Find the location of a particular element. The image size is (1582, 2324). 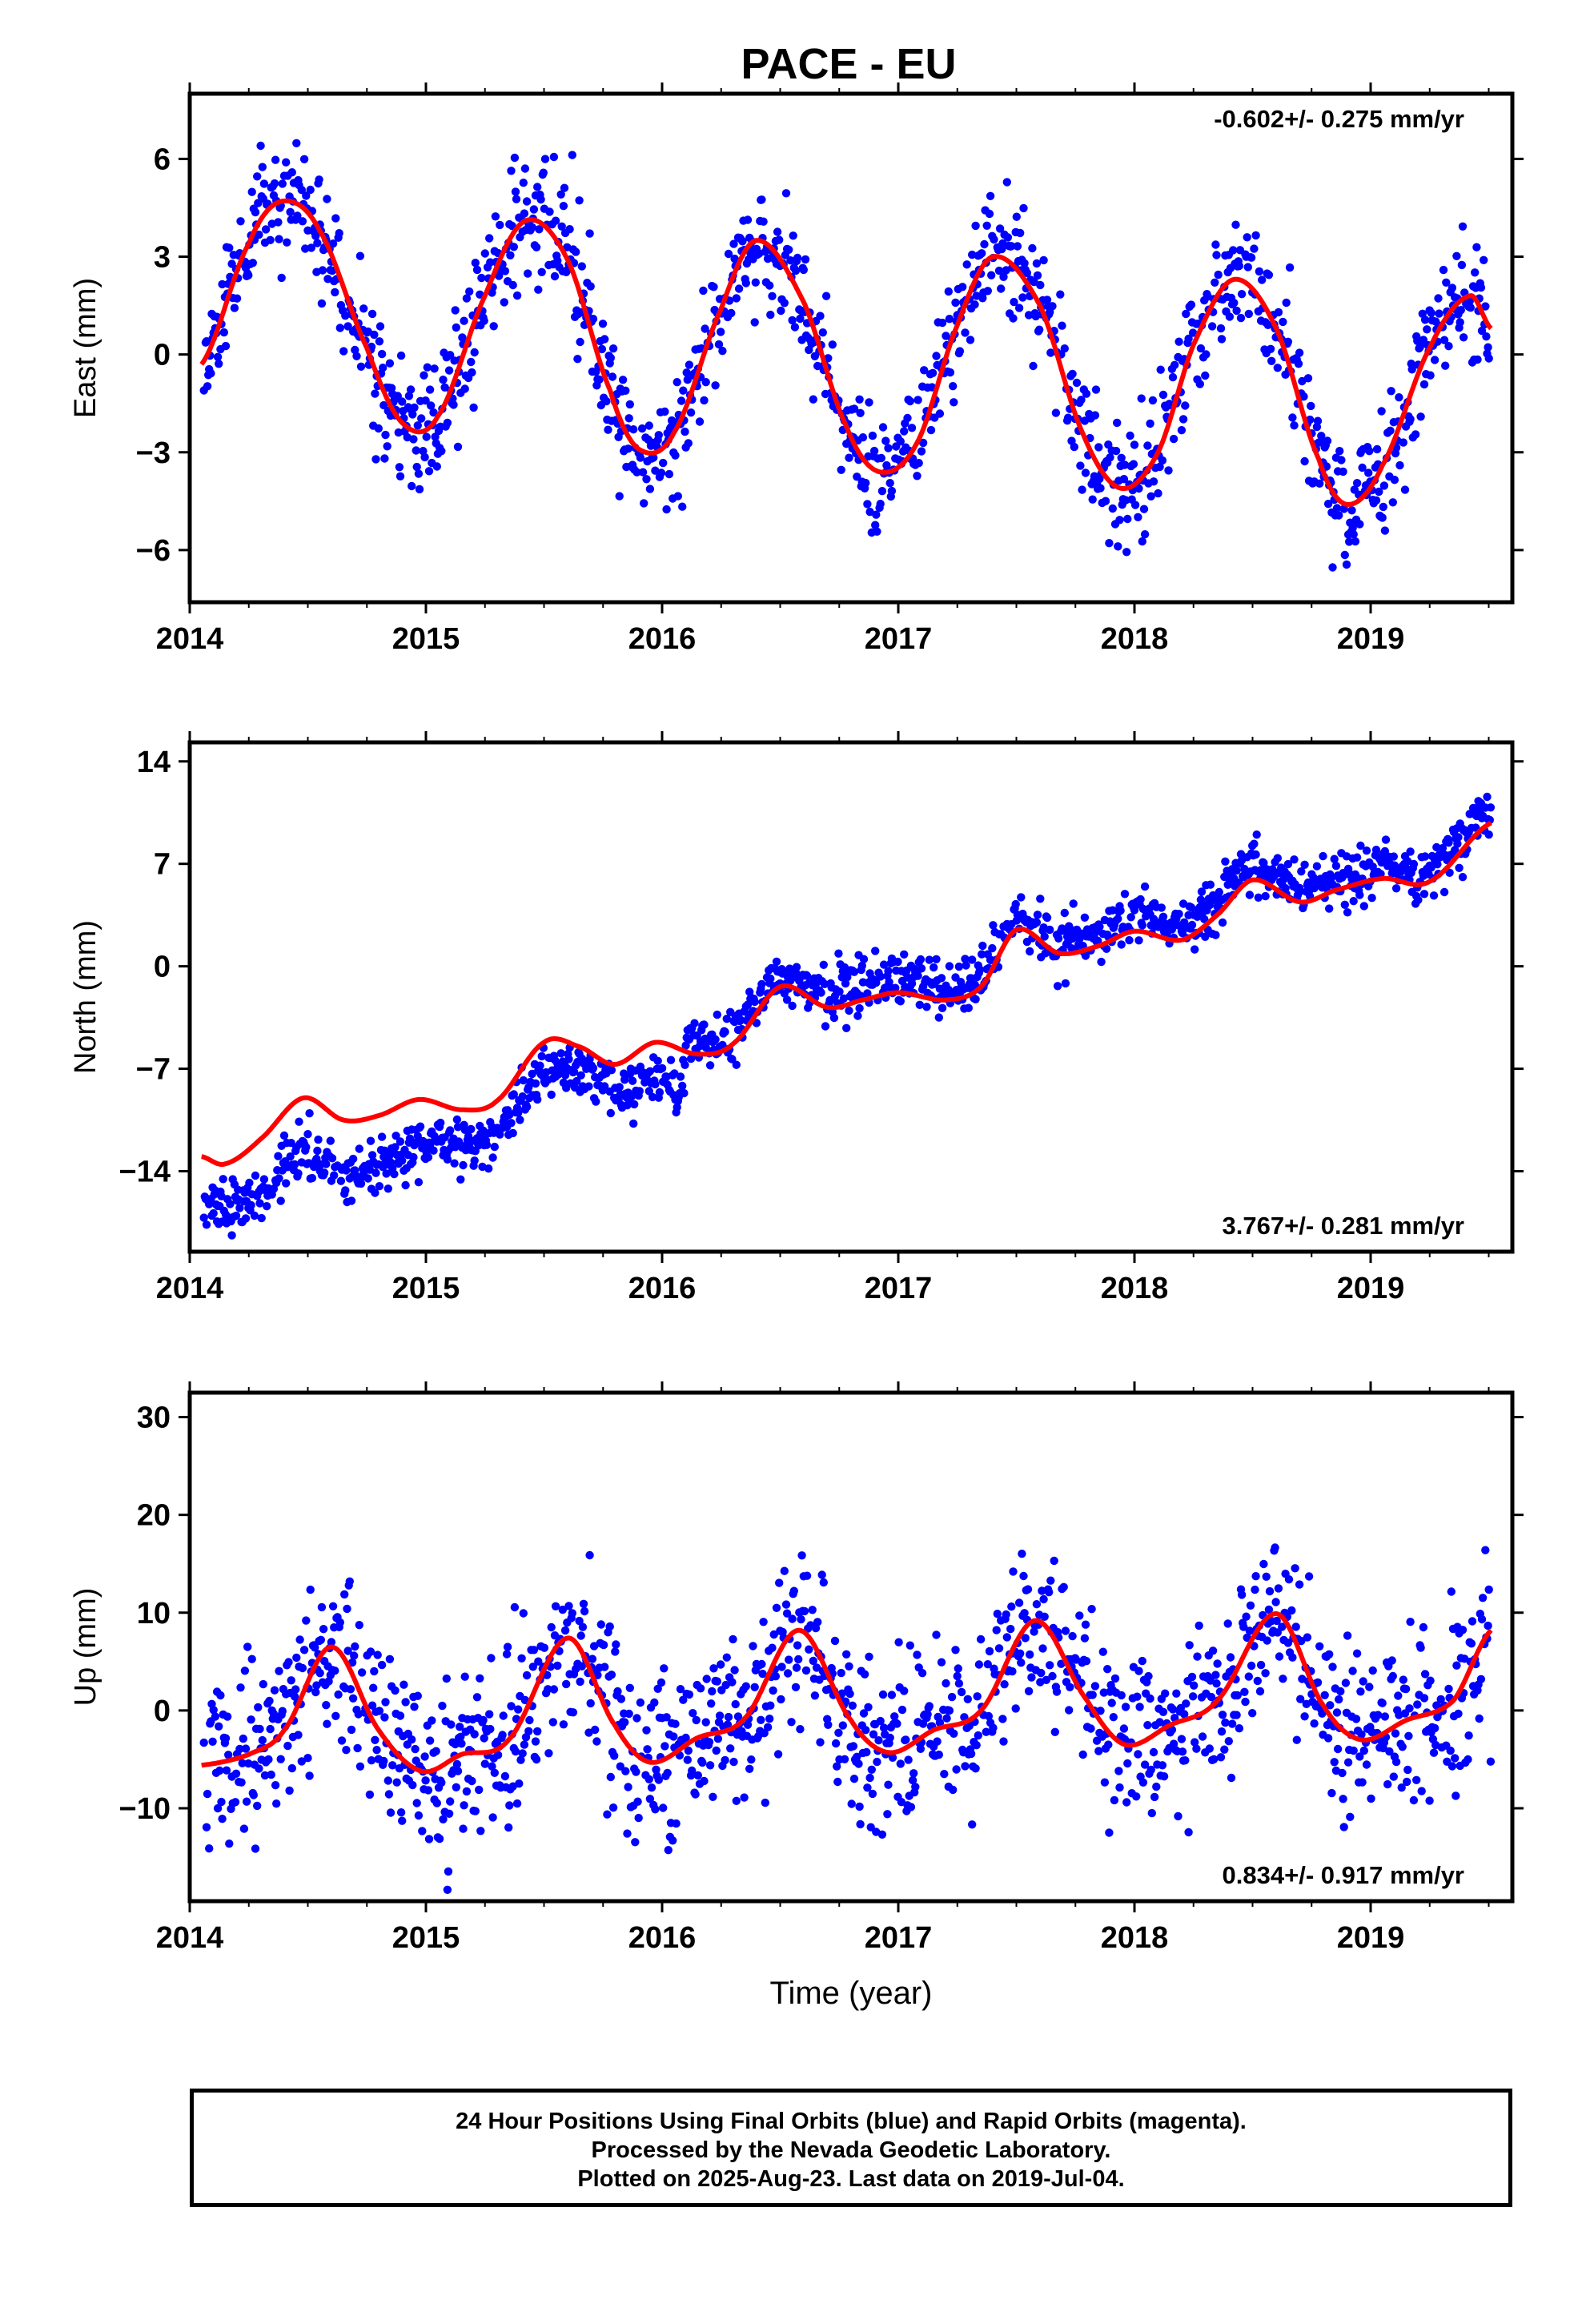

east-y-tick-label: −6 is located at coordinates (154, 551).